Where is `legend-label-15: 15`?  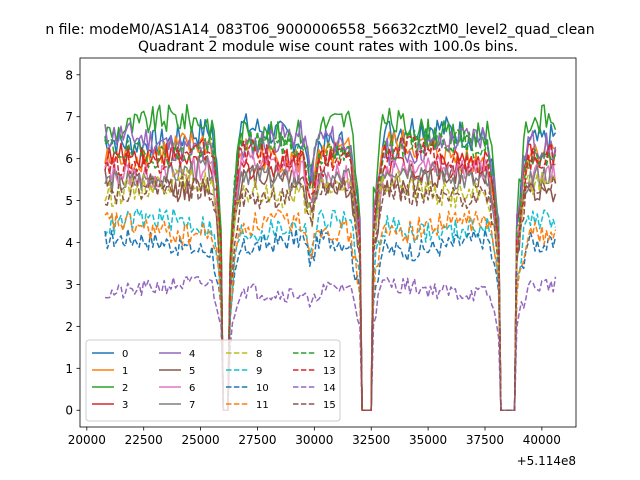
legend-label-15: 15 is located at coordinates (329, 405).